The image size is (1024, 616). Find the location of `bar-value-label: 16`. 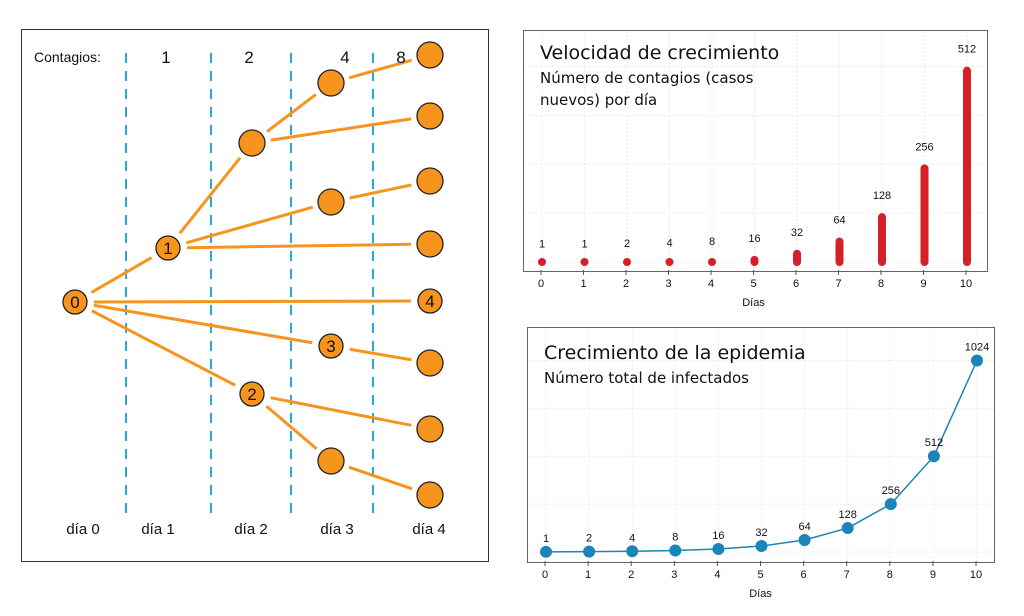

bar-value-label: 16 is located at coordinates (754, 239).